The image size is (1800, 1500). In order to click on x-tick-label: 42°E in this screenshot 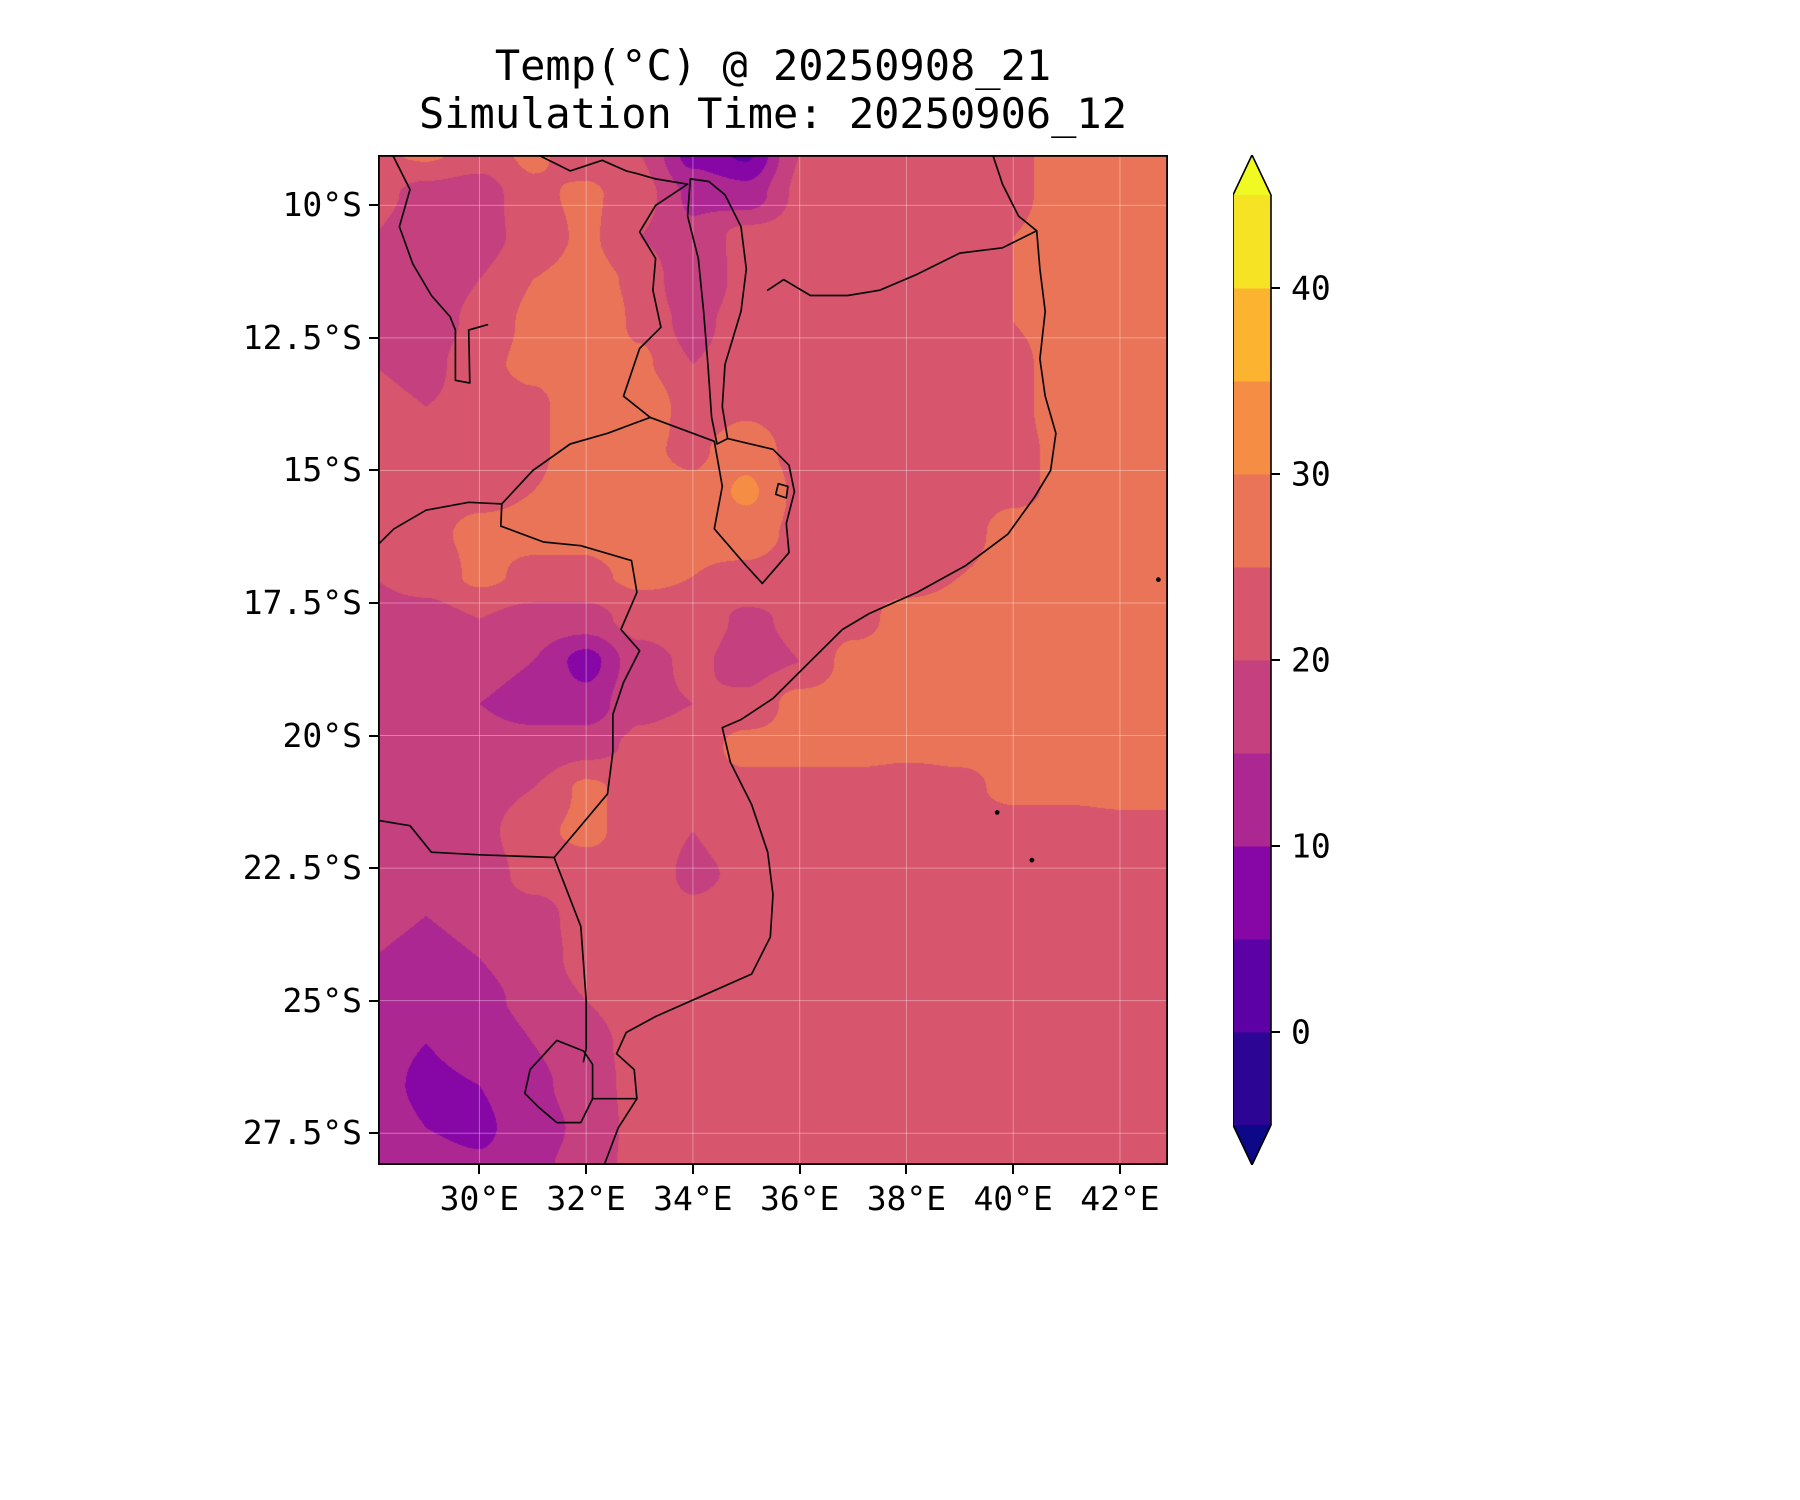, I will do `click(1120, 1198)`.